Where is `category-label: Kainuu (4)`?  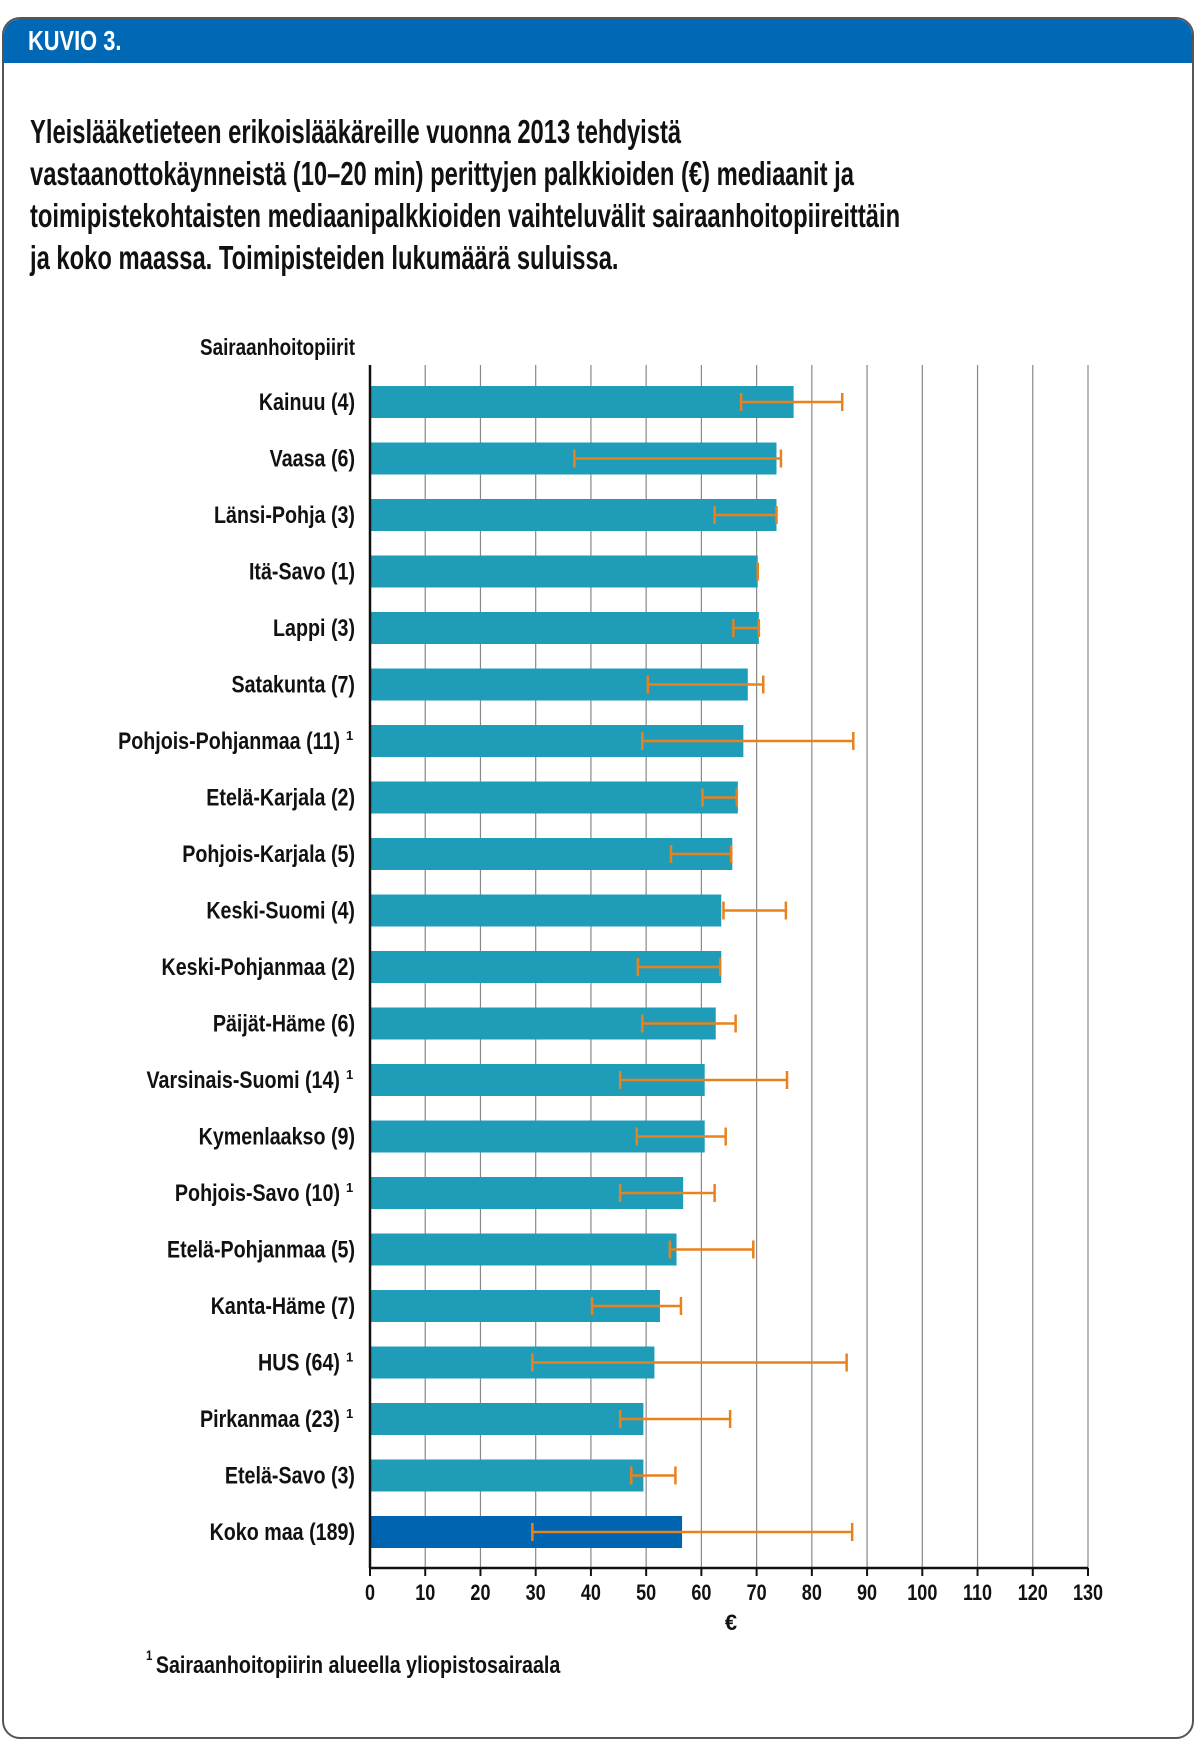 category-label: Kainuu (4) is located at coordinates (307, 401).